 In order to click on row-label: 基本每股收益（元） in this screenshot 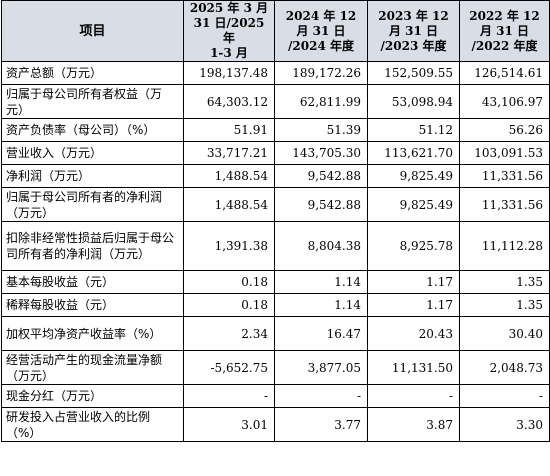, I will do `click(92, 282)`.